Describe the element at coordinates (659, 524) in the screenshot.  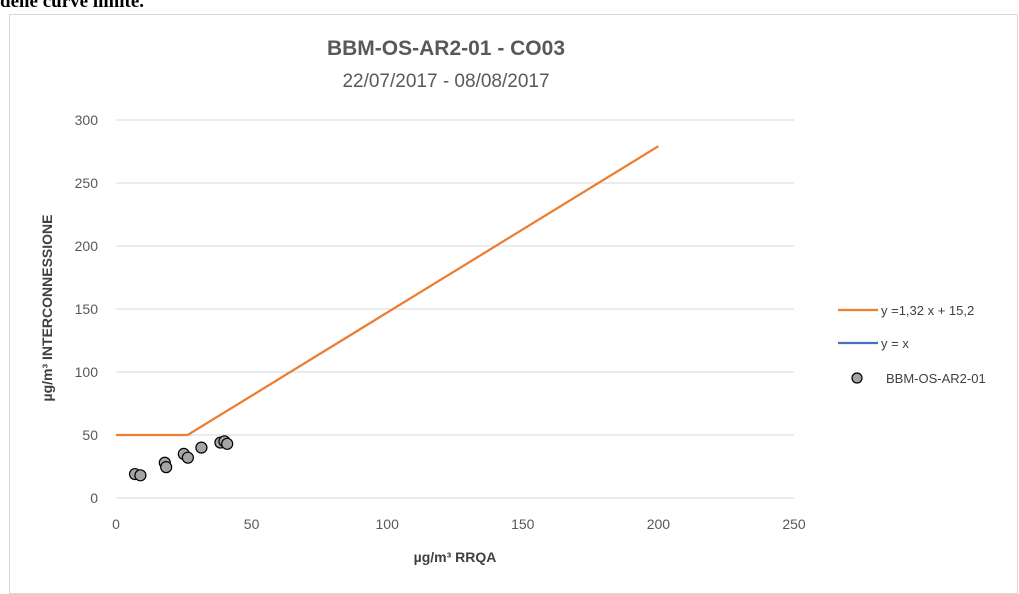
I see `x-tick-label: 200` at that location.